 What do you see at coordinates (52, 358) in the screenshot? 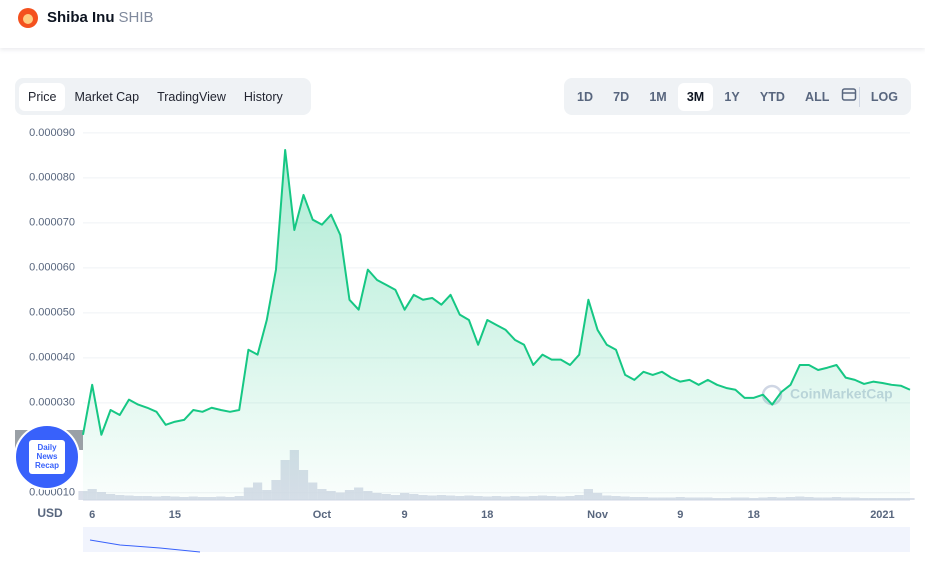
I see `y-tick-label: 0.000040` at bounding box center [52, 358].